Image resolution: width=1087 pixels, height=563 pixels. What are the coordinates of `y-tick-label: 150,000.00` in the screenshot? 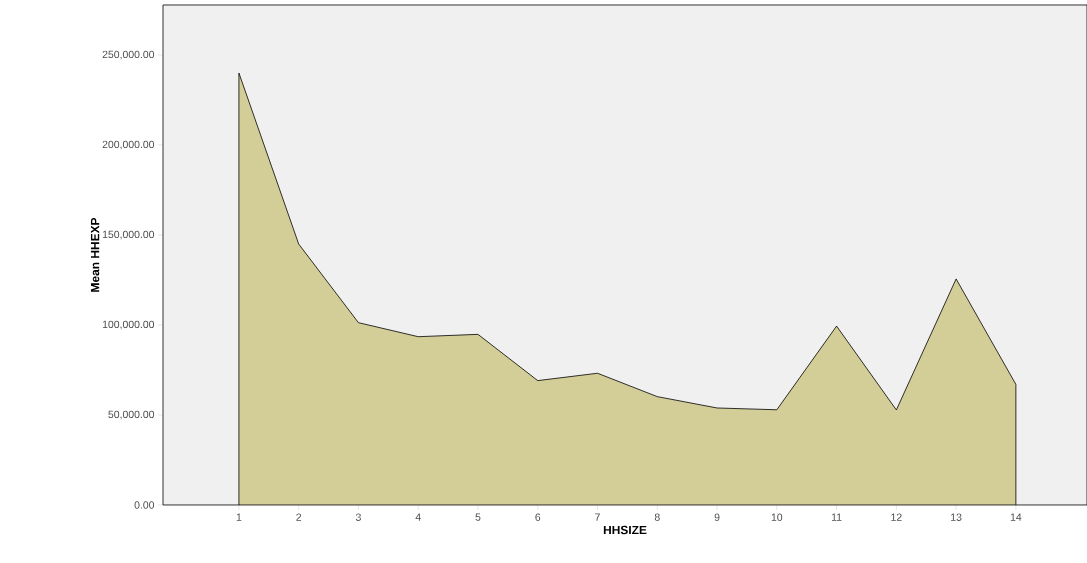 It's located at (128, 235).